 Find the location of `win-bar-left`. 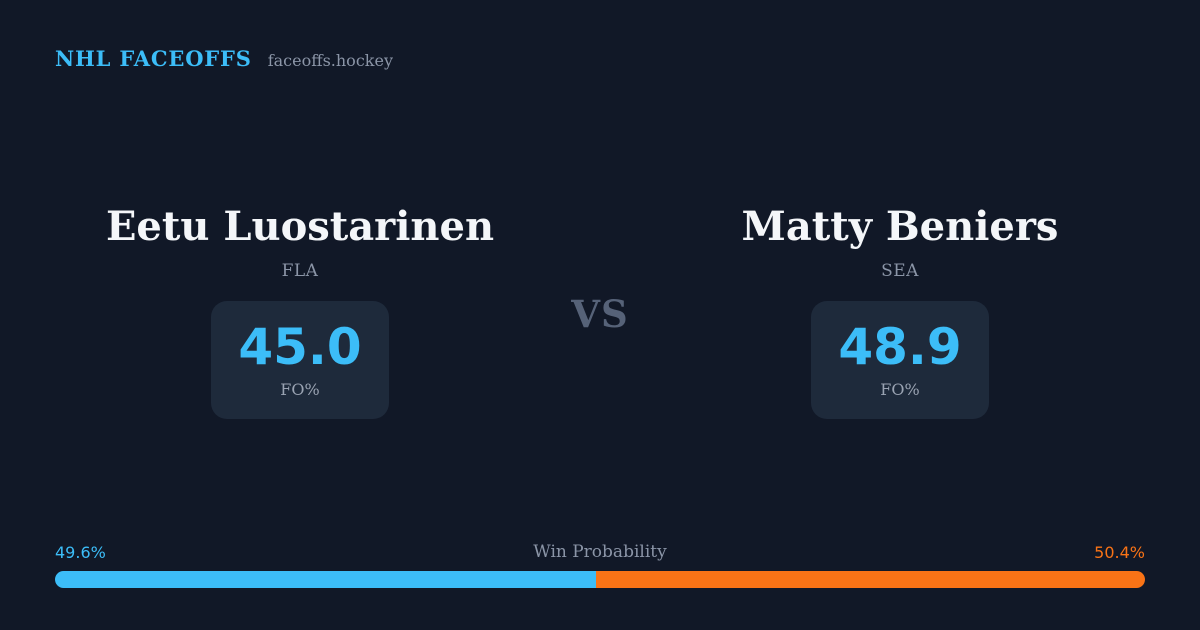

win-bar-left is located at coordinates (325, 579).